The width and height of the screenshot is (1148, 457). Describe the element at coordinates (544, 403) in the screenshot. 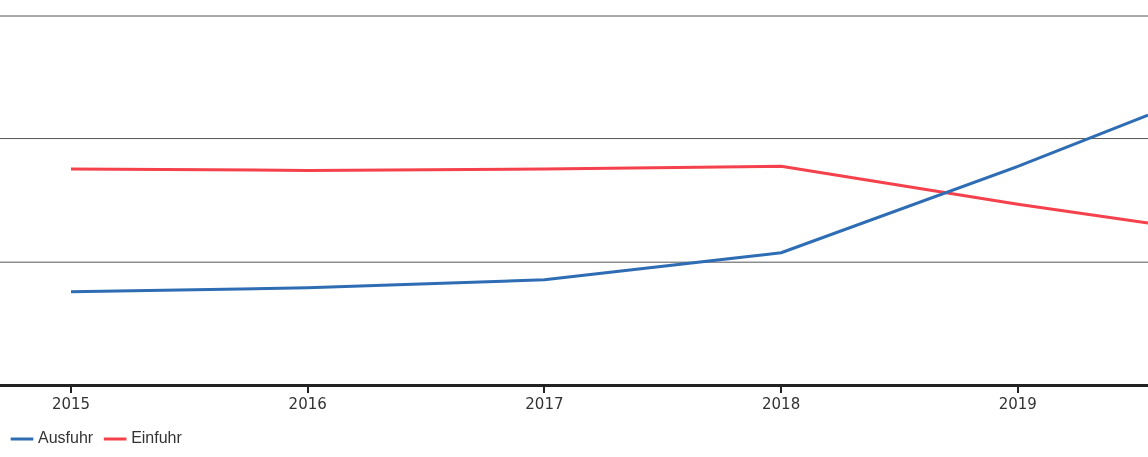

I see `x-tick-label: 2017` at that location.